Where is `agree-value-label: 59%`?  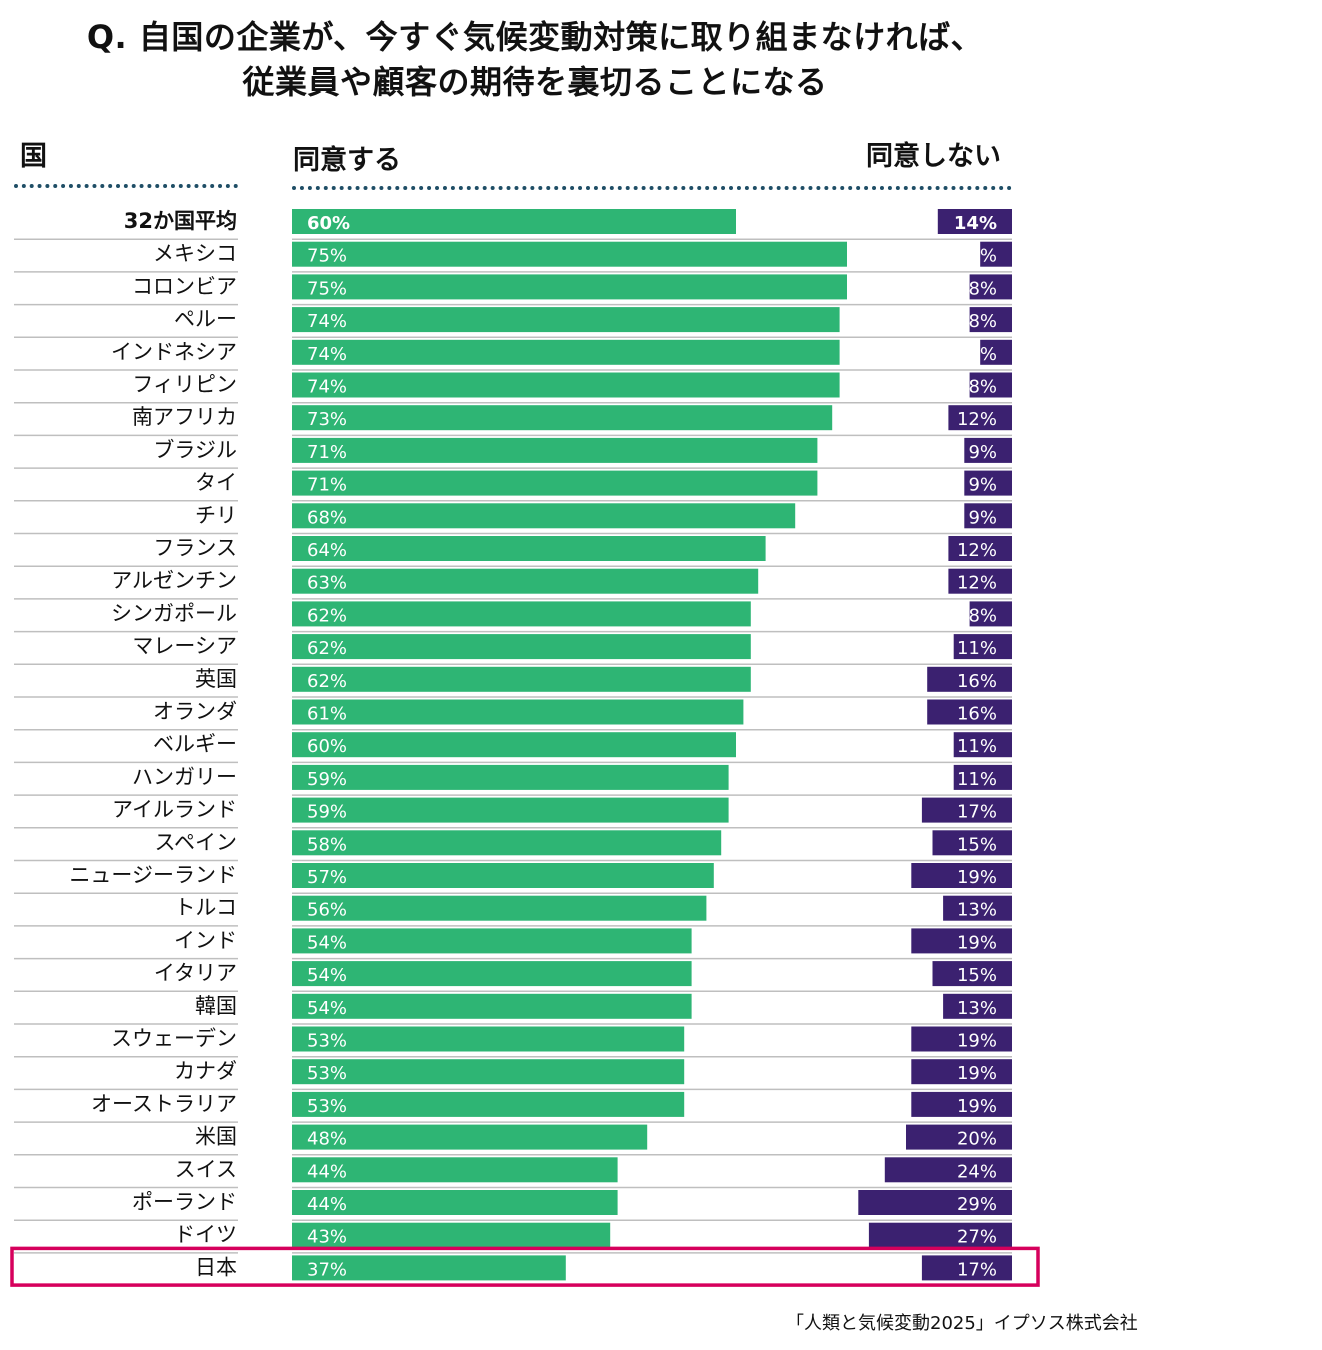
agree-value-label: 59% is located at coordinates (327, 779).